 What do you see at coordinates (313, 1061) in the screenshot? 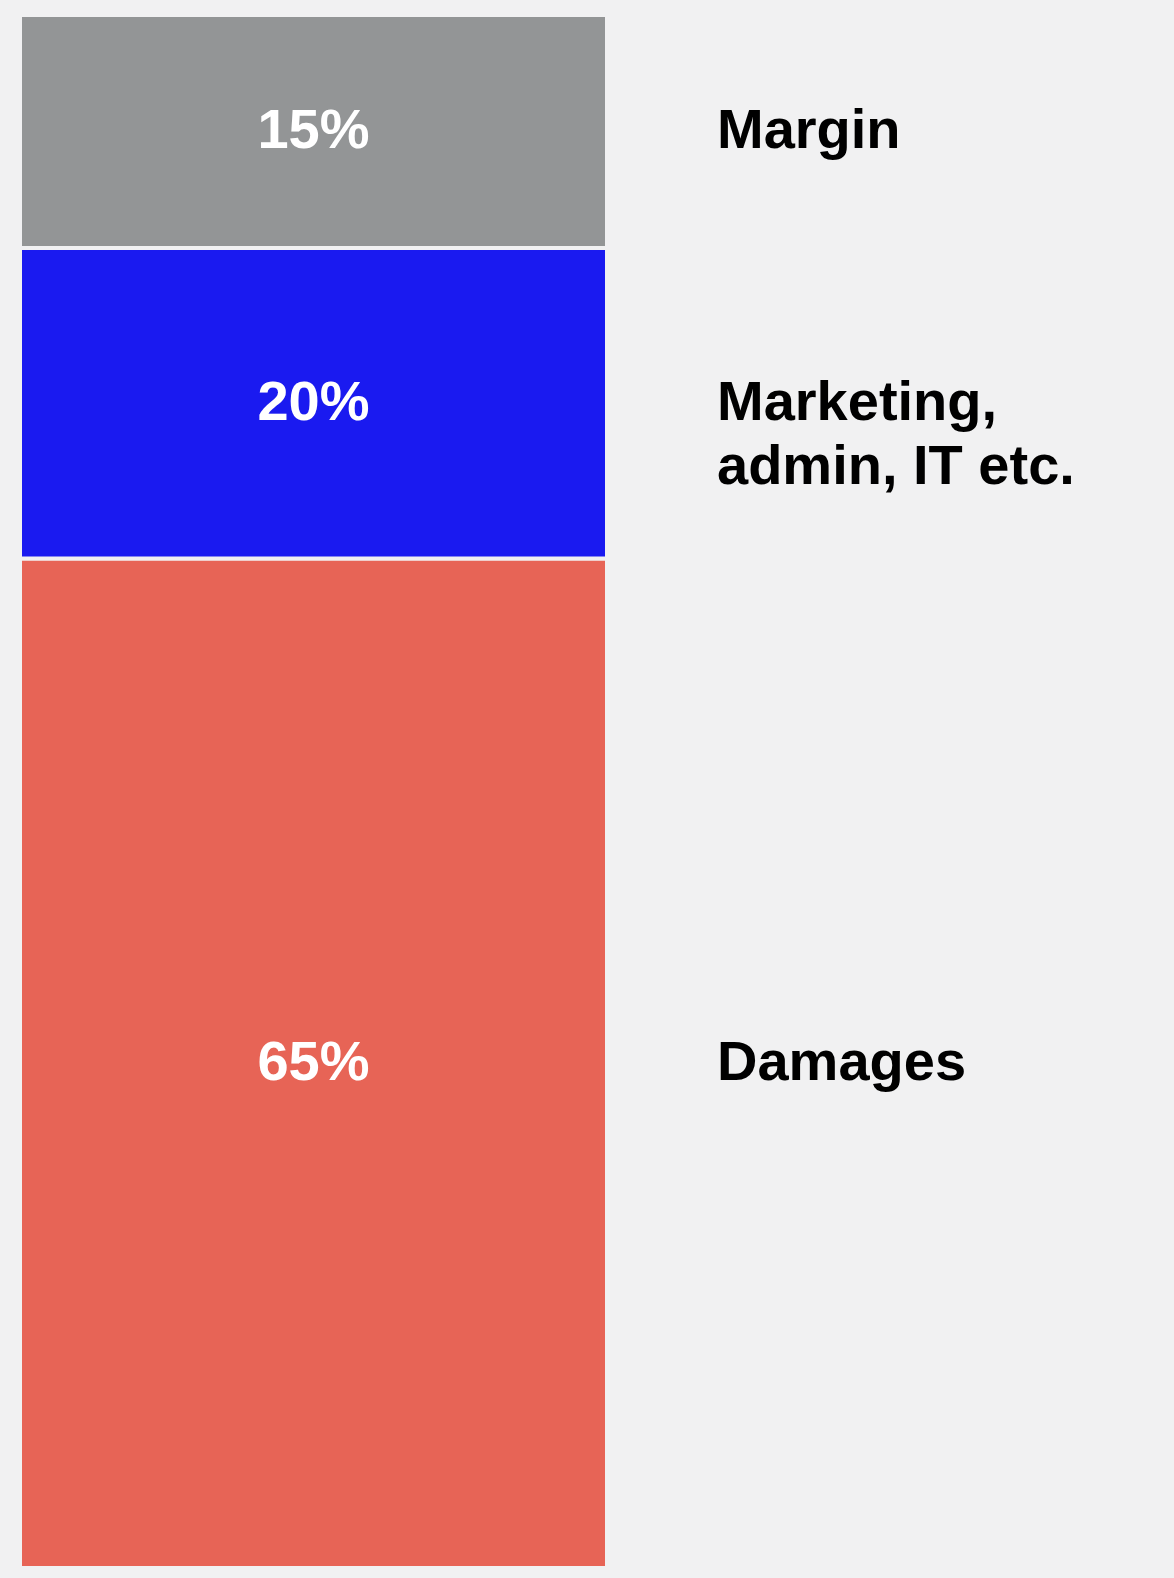
I see `data-label: 65%` at bounding box center [313, 1061].